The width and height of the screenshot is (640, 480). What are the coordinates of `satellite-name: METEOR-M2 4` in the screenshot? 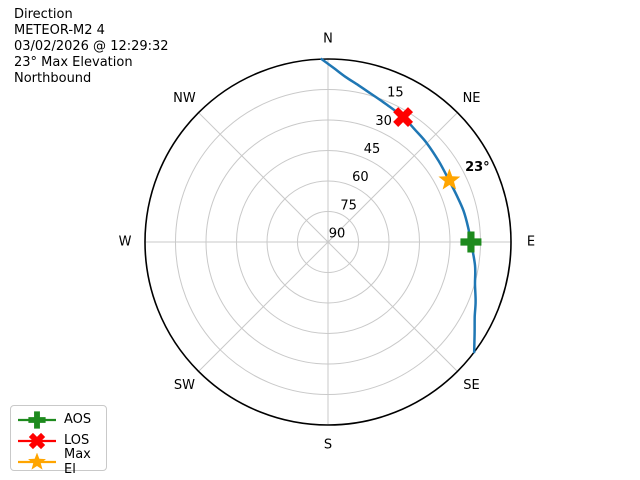 It's located at (59, 30).